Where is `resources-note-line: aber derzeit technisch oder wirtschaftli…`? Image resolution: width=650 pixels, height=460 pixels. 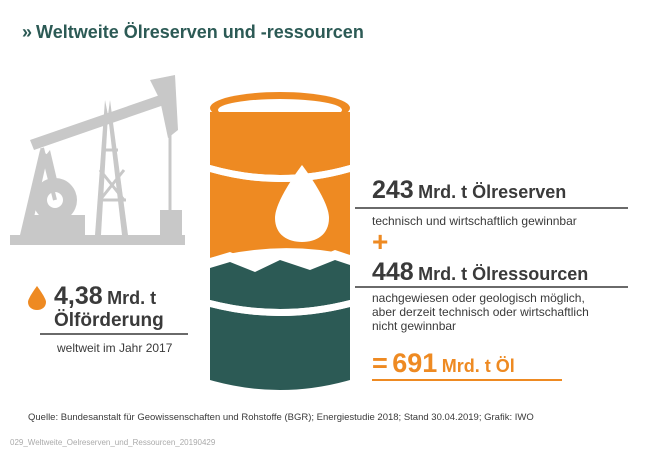 resources-note-line: aber derzeit technisch oder wirtschaftli… is located at coordinates (480, 312).